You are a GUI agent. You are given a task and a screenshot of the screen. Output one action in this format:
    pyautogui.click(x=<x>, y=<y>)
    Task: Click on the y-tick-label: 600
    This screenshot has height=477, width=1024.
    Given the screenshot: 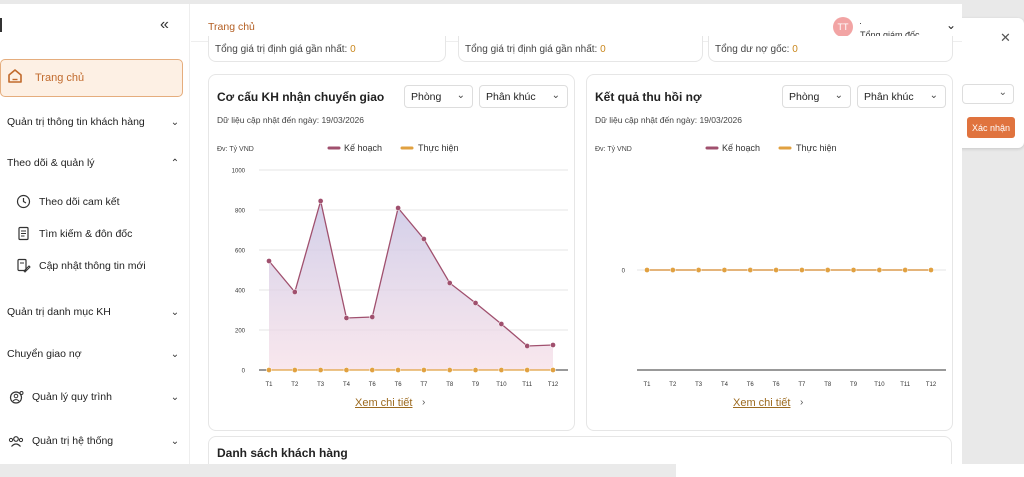 What is the action you would take?
    pyautogui.click(x=240, y=252)
    